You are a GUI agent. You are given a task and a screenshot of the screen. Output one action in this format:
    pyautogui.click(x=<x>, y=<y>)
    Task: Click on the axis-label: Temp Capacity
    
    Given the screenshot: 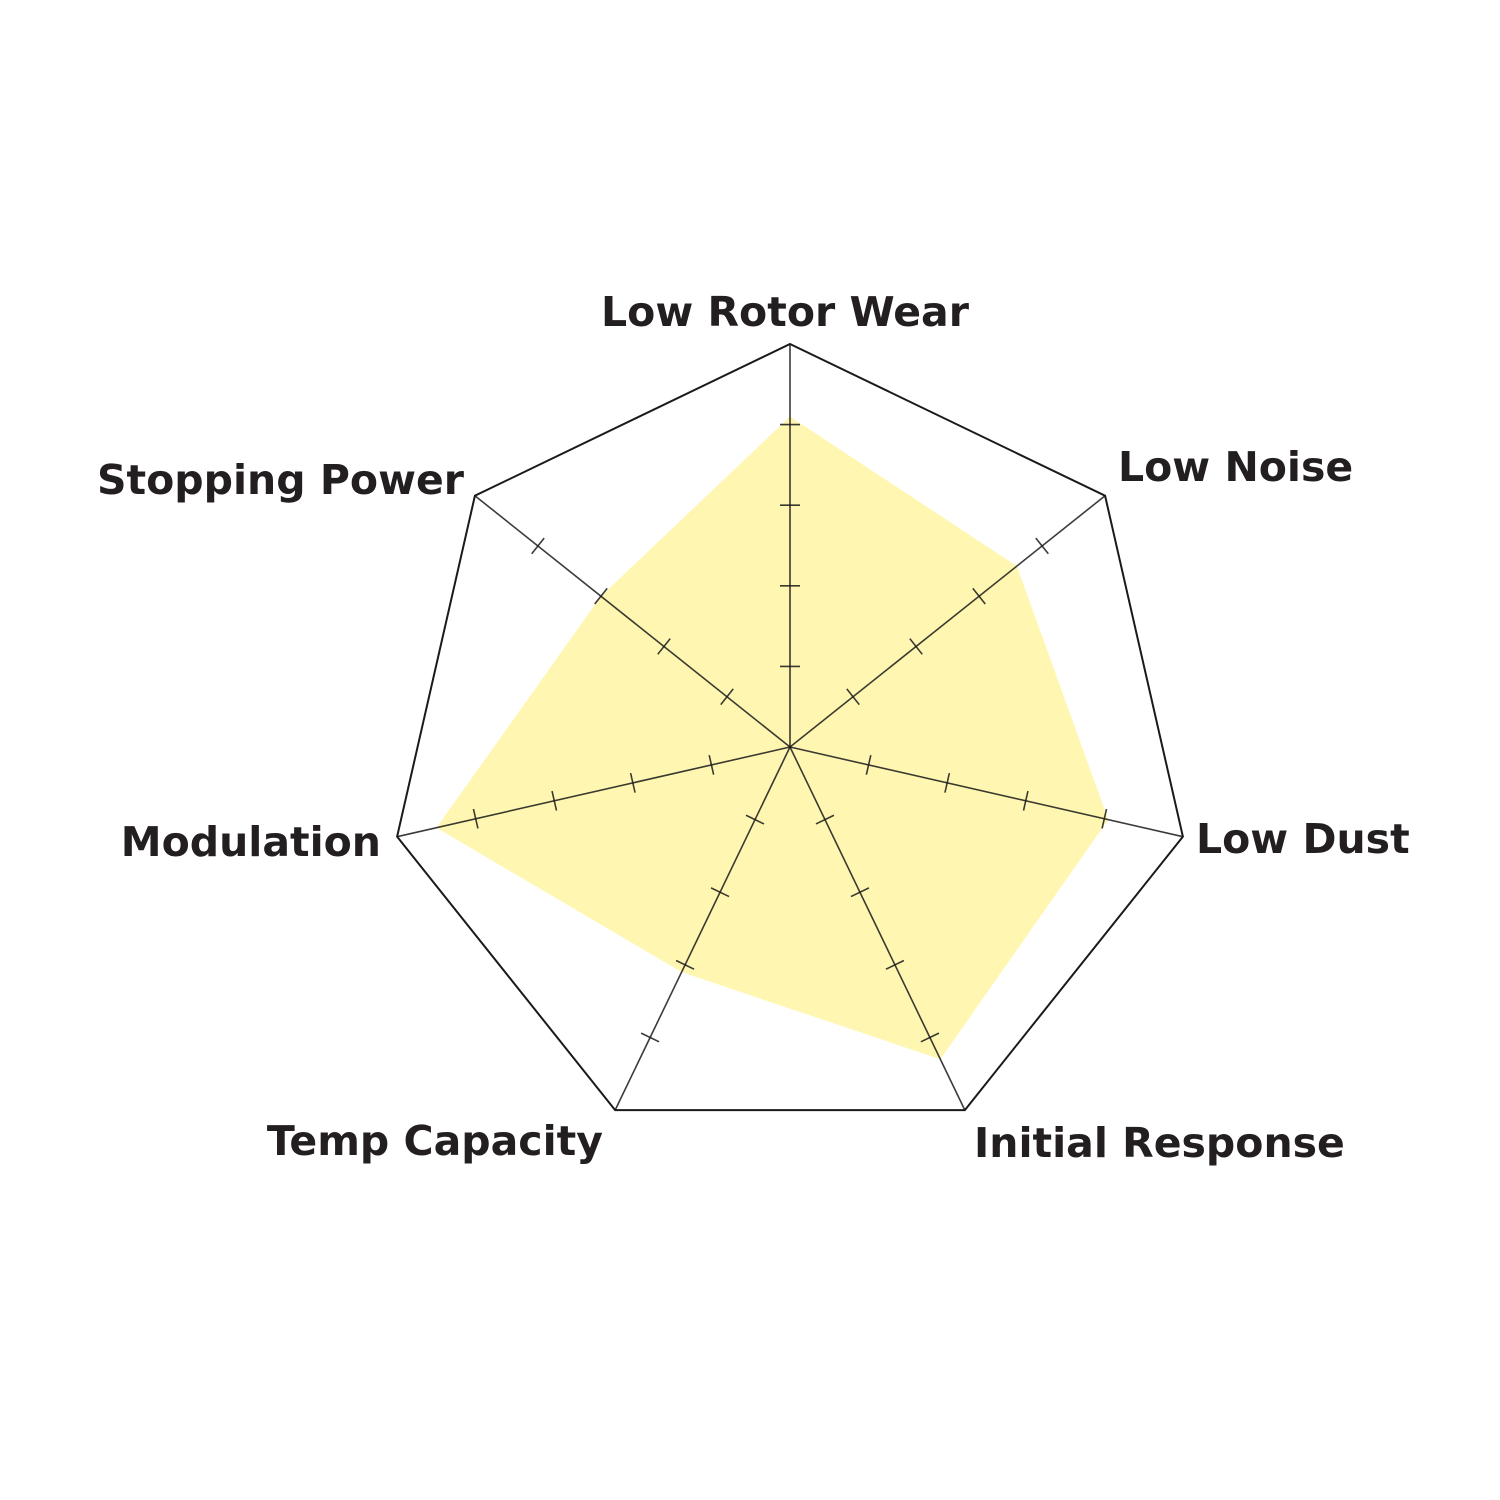 What is the action you would take?
    pyautogui.click(x=435, y=1141)
    